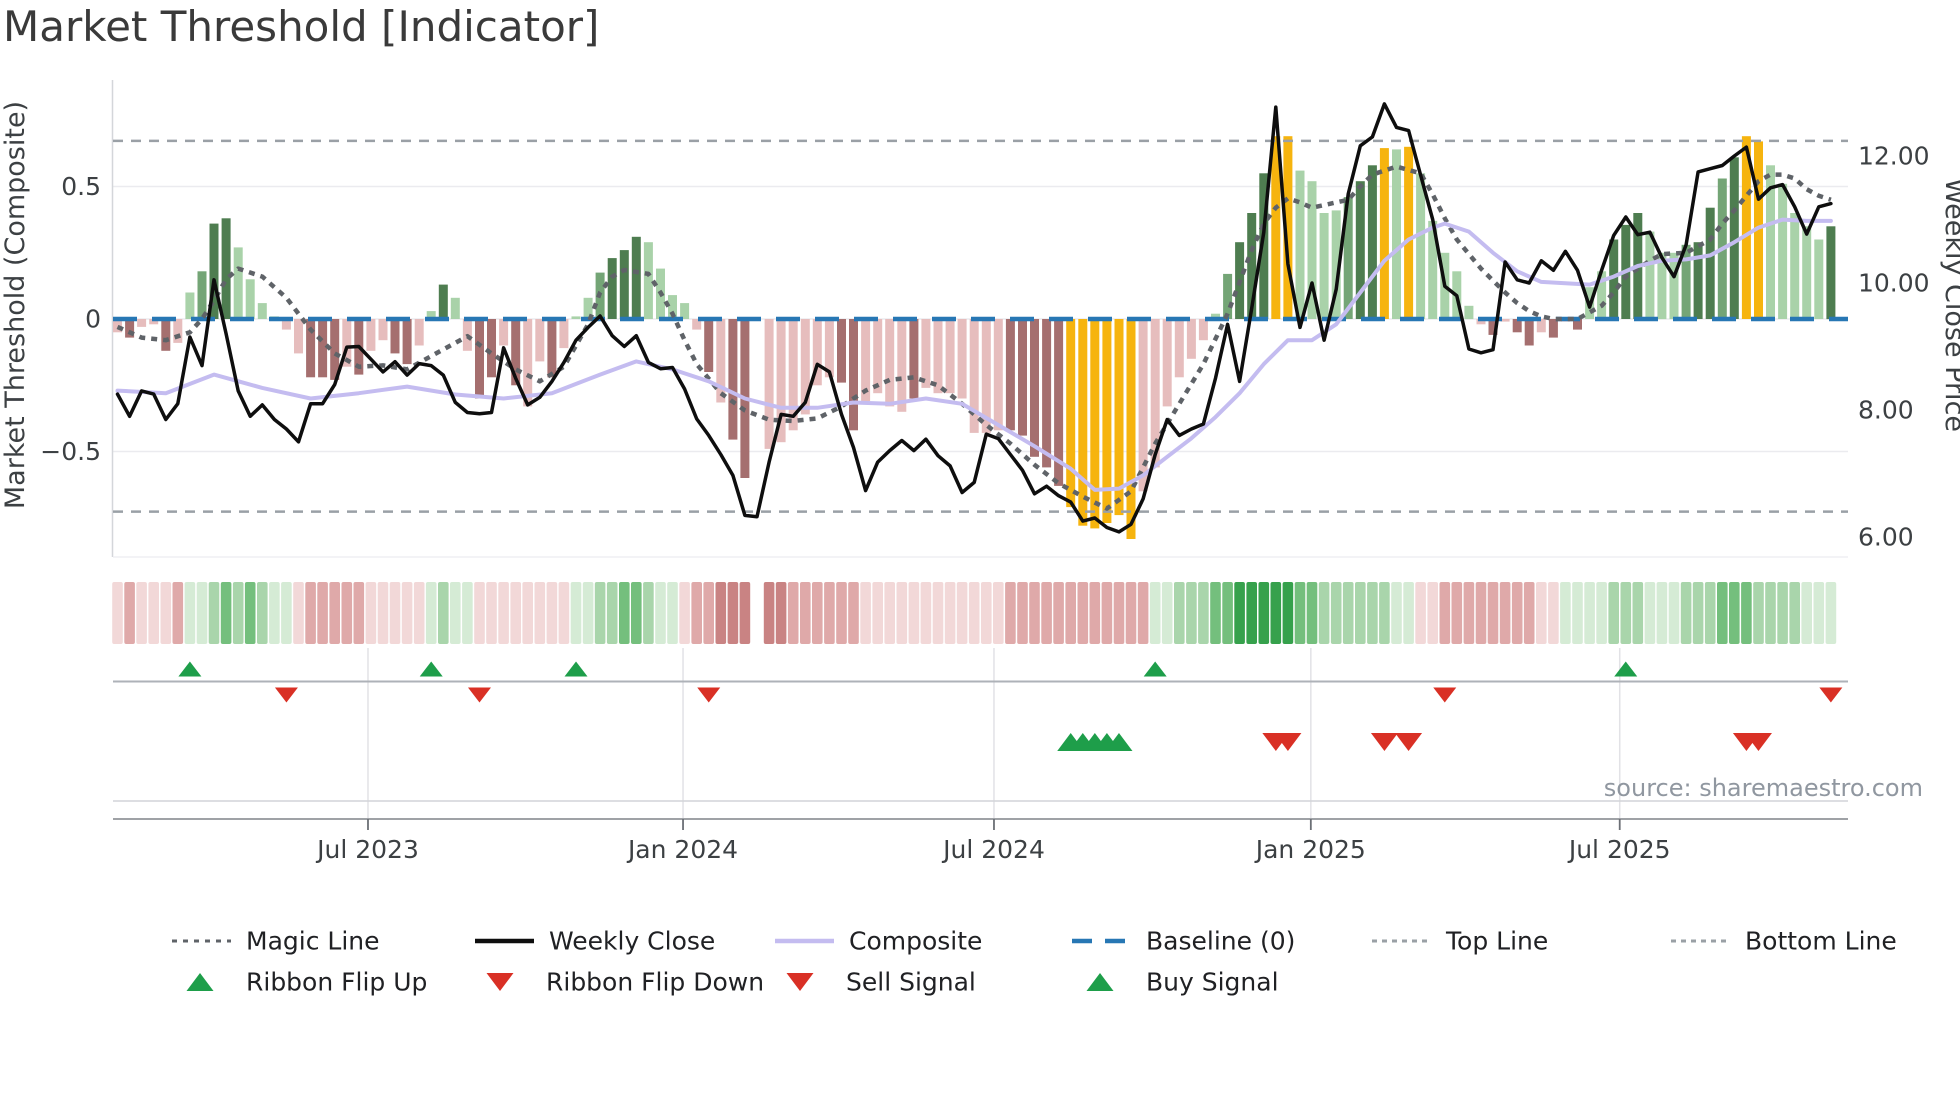 The width and height of the screenshot is (1960, 1102). What do you see at coordinates (1409, 742) in the screenshot?
I see `sell-signal-marker` at bounding box center [1409, 742].